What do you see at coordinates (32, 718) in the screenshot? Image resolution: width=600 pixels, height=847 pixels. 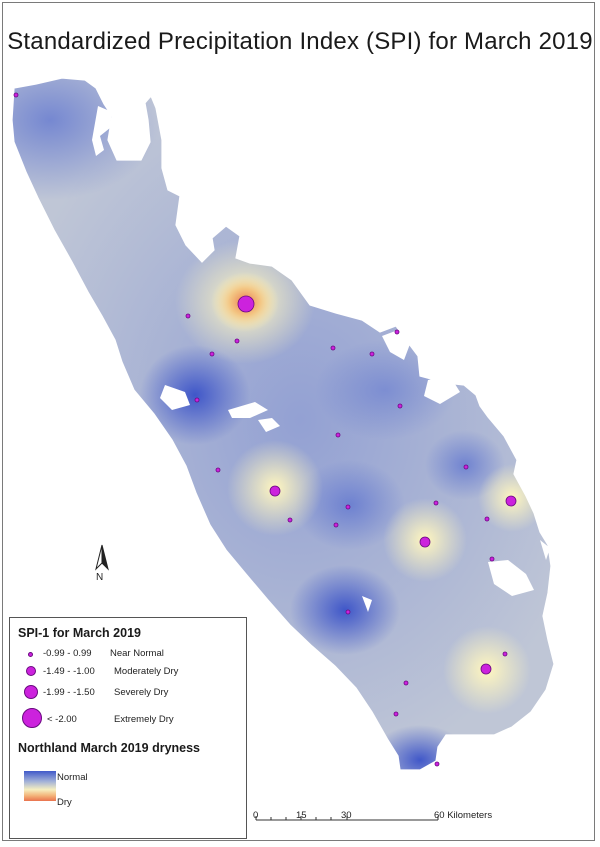 I see `legend-symbol-extremely-dry` at bounding box center [32, 718].